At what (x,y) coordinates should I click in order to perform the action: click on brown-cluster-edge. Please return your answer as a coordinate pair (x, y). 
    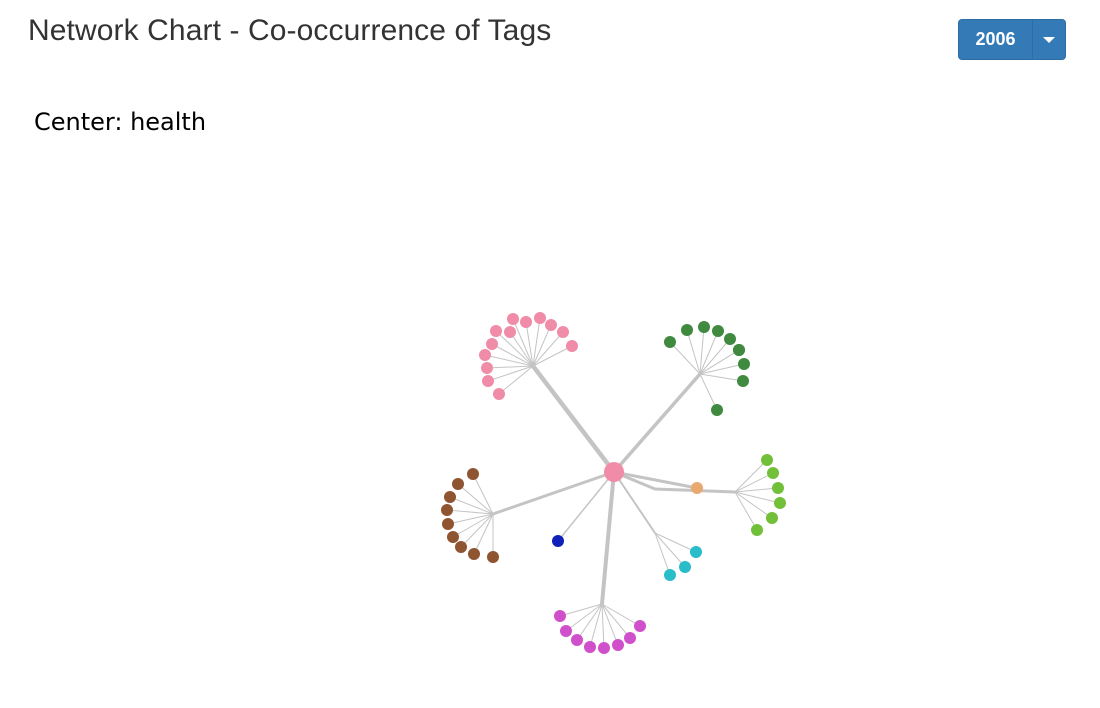
    Looking at the image, I should click on (553, 493).